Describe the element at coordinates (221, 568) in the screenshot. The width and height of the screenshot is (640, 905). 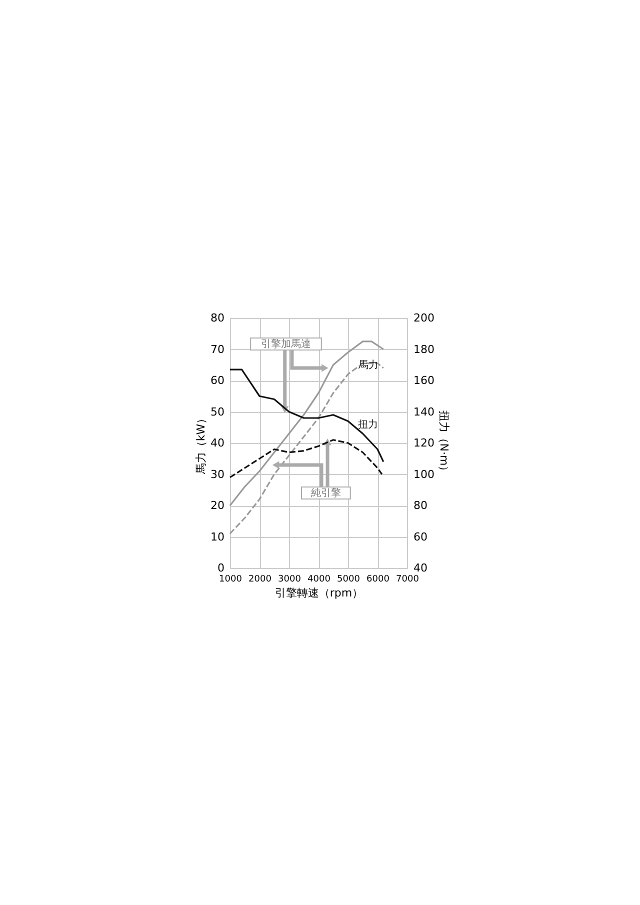
I see `y-tick-label: 0` at that location.